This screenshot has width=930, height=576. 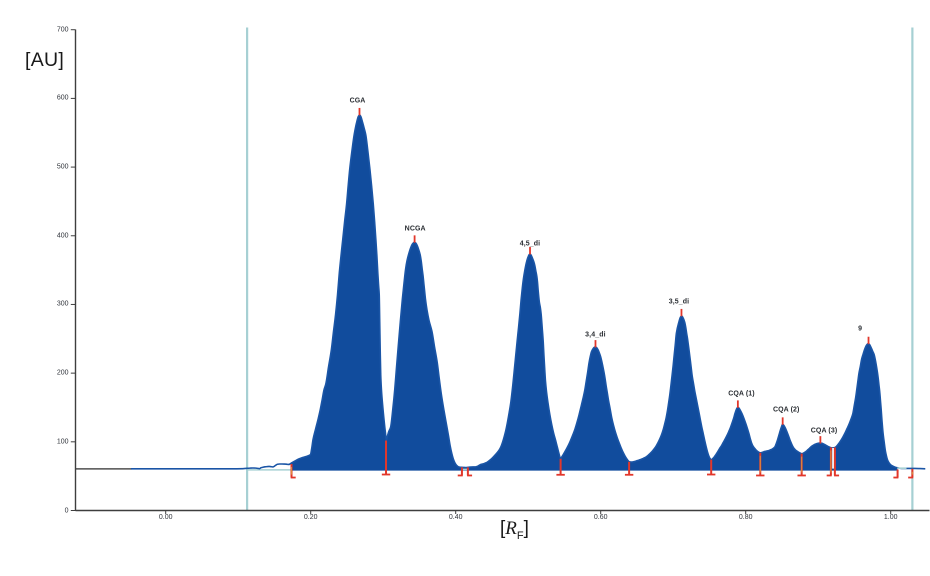 What do you see at coordinates (833, 458) in the screenshot?
I see `integration-gap` at bounding box center [833, 458].